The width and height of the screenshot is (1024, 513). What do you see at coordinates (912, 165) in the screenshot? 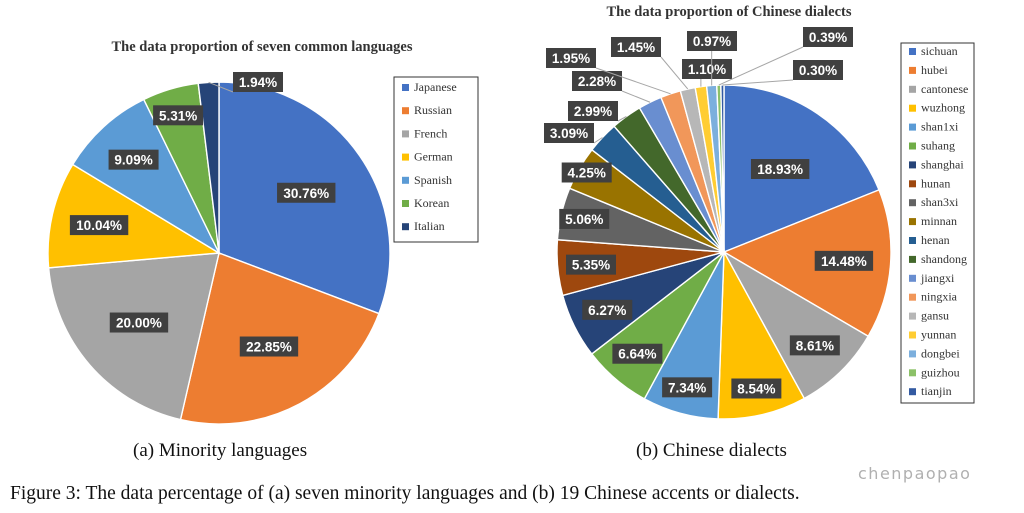
I see `legend-swatch-shanghai` at bounding box center [912, 165].